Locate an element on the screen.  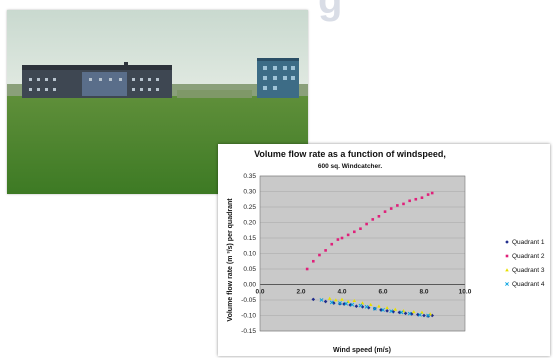
legend-entry: Quadrant 4 is located at coordinates (528, 284).